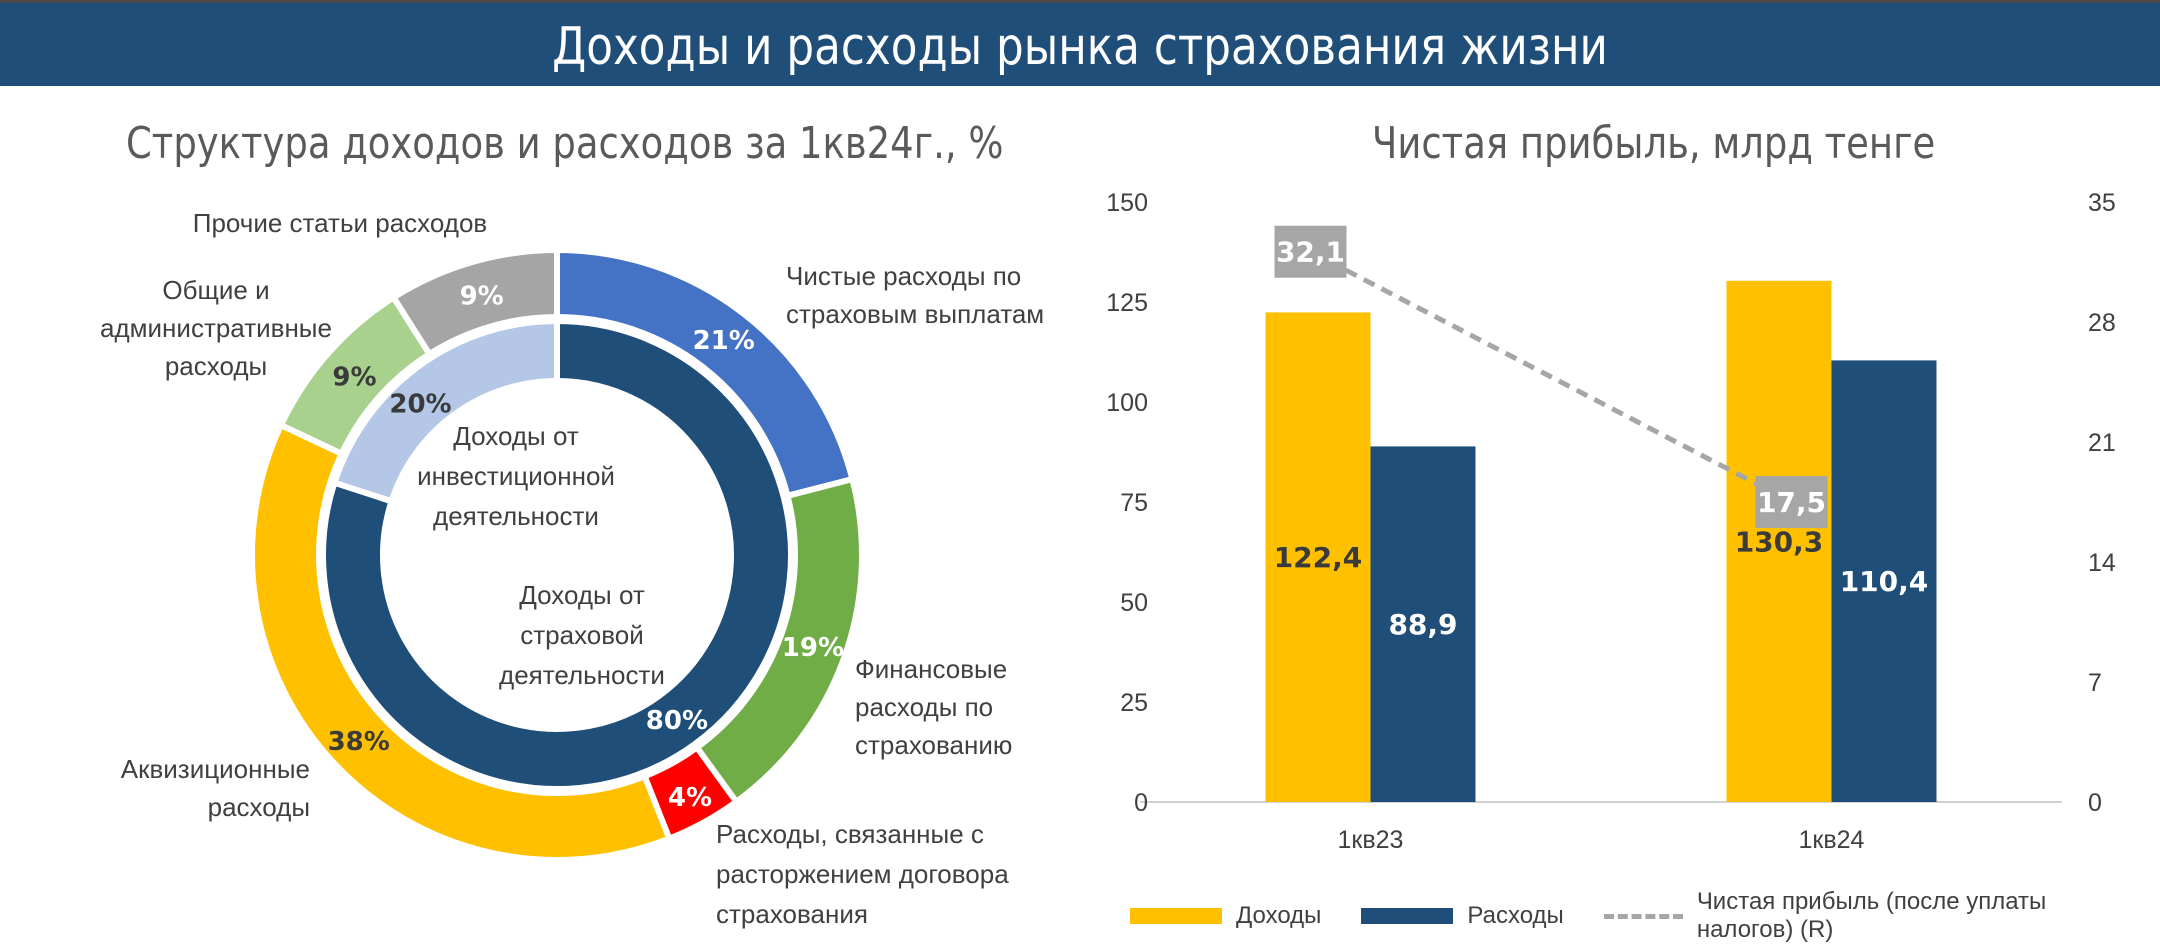 Image resolution: width=2160 pixels, height=944 pixels. I want to click on legend-item-income: Доходы, so click(1225, 916).